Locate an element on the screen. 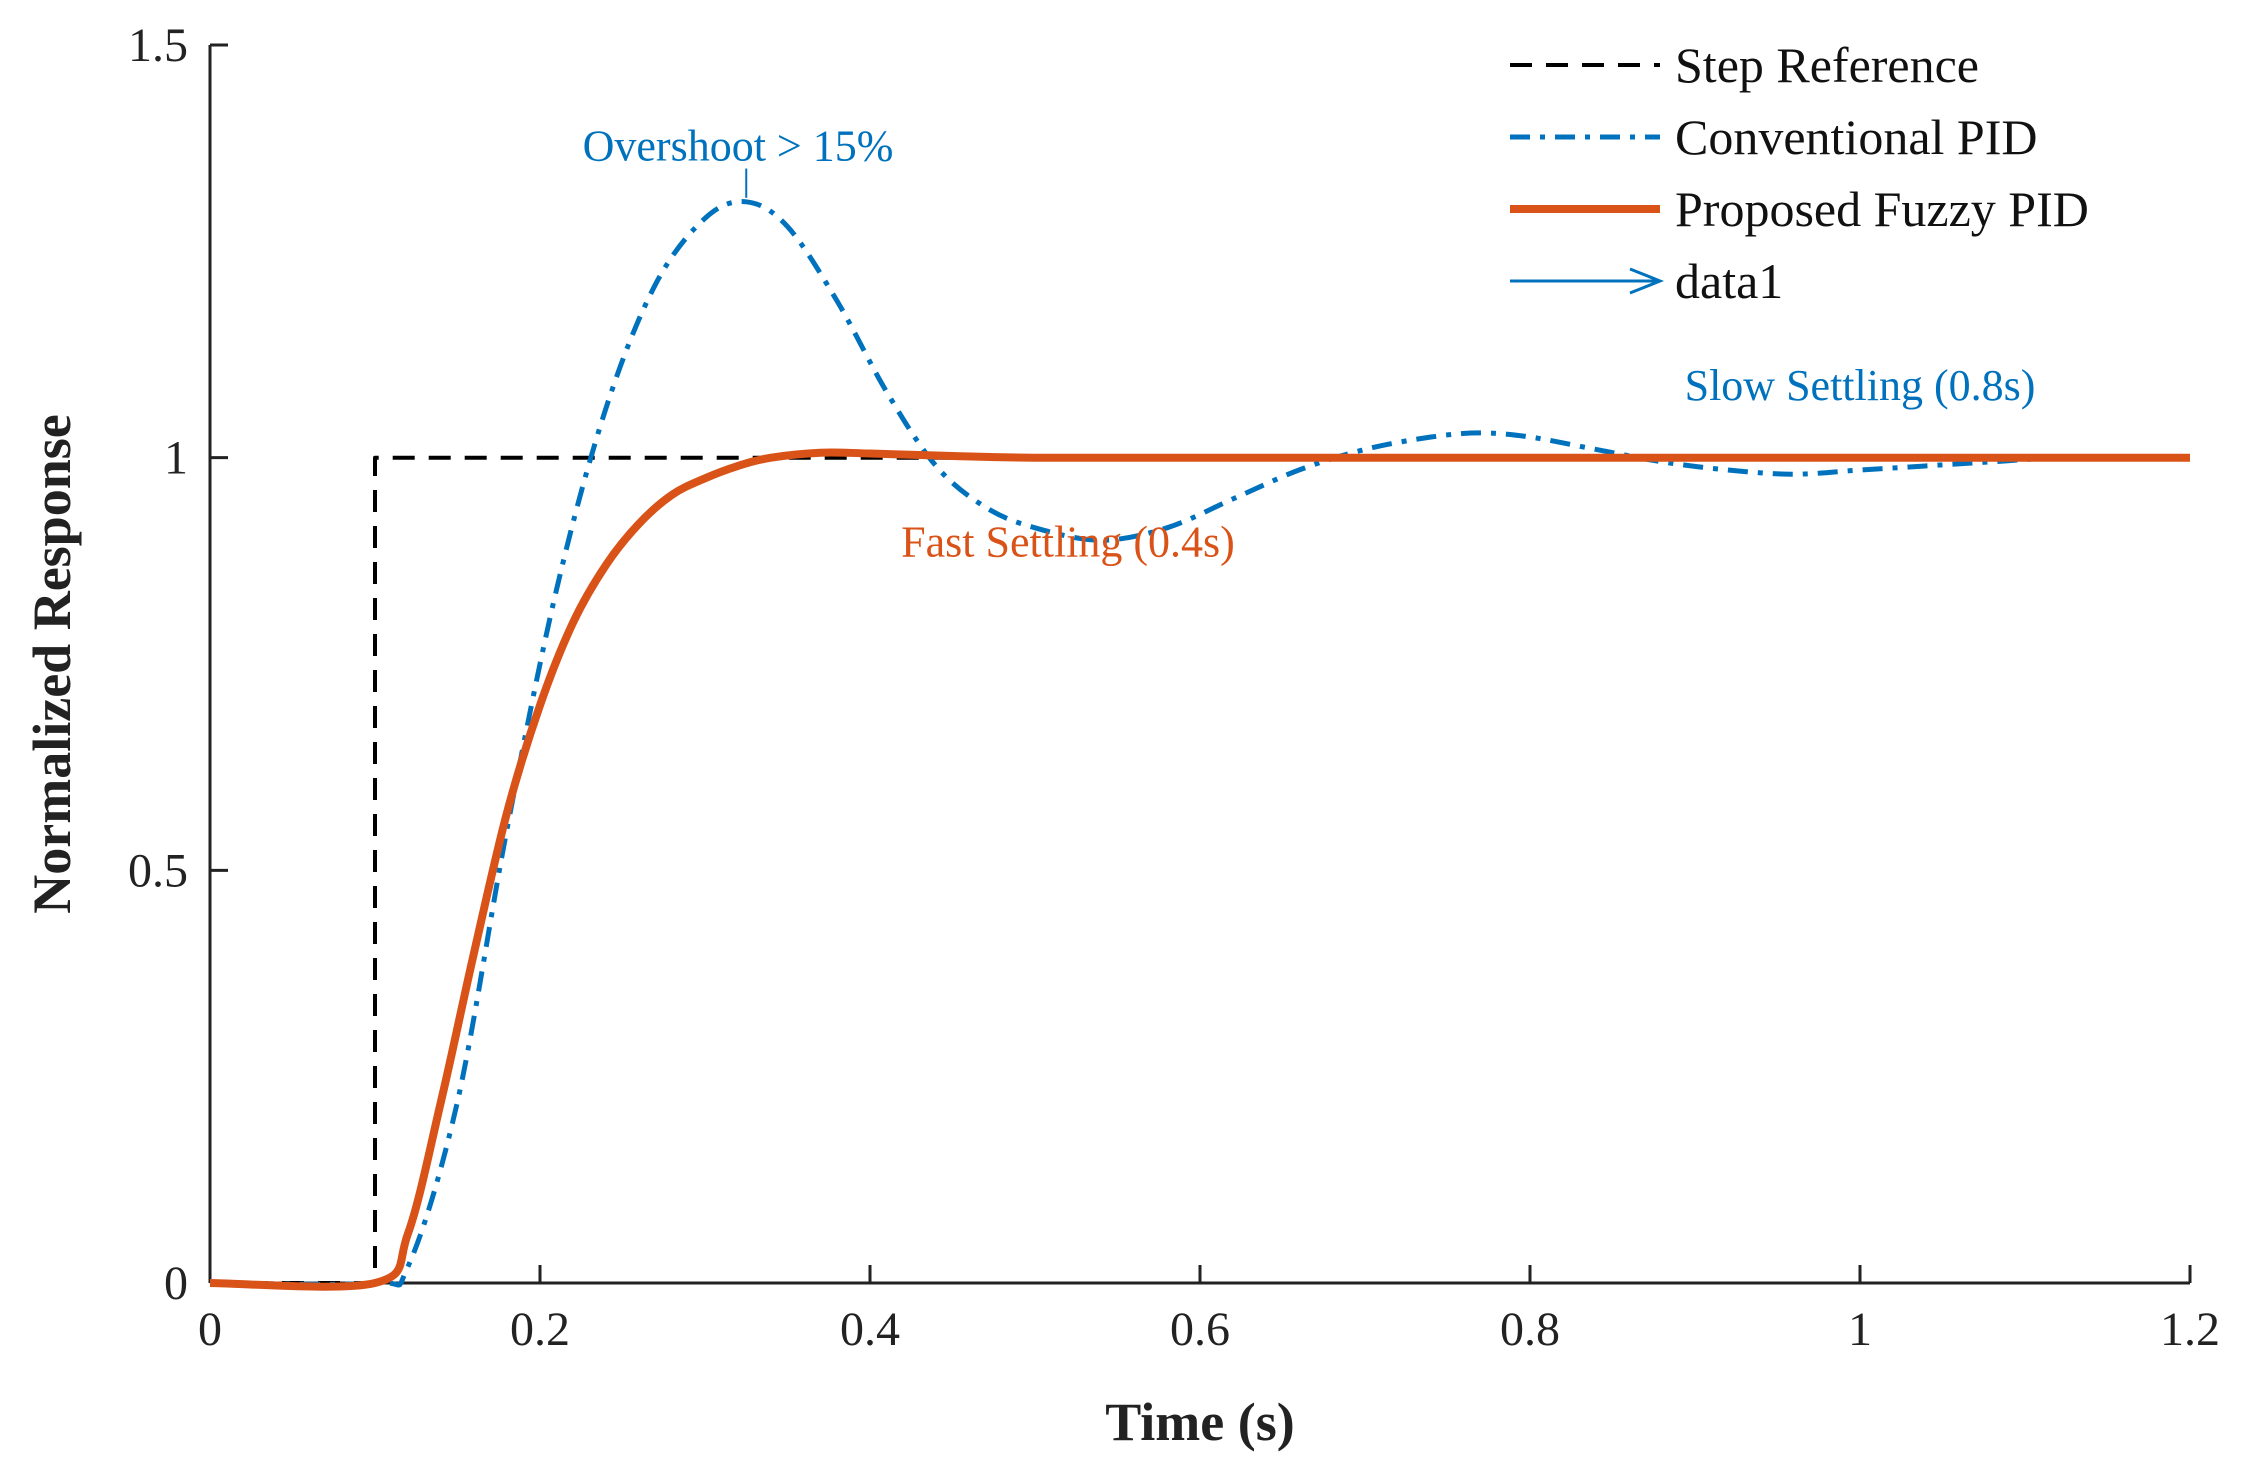  x-tick-label: 0.4 is located at coordinates (870, 1329).